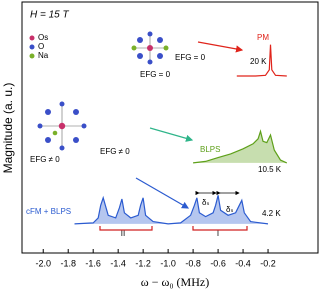 The height and width of the screenshot is (292, 323). Describe the element at coordinates (268, 263) in the screenshot. I see `x-tick-label: -0.2` at that location.